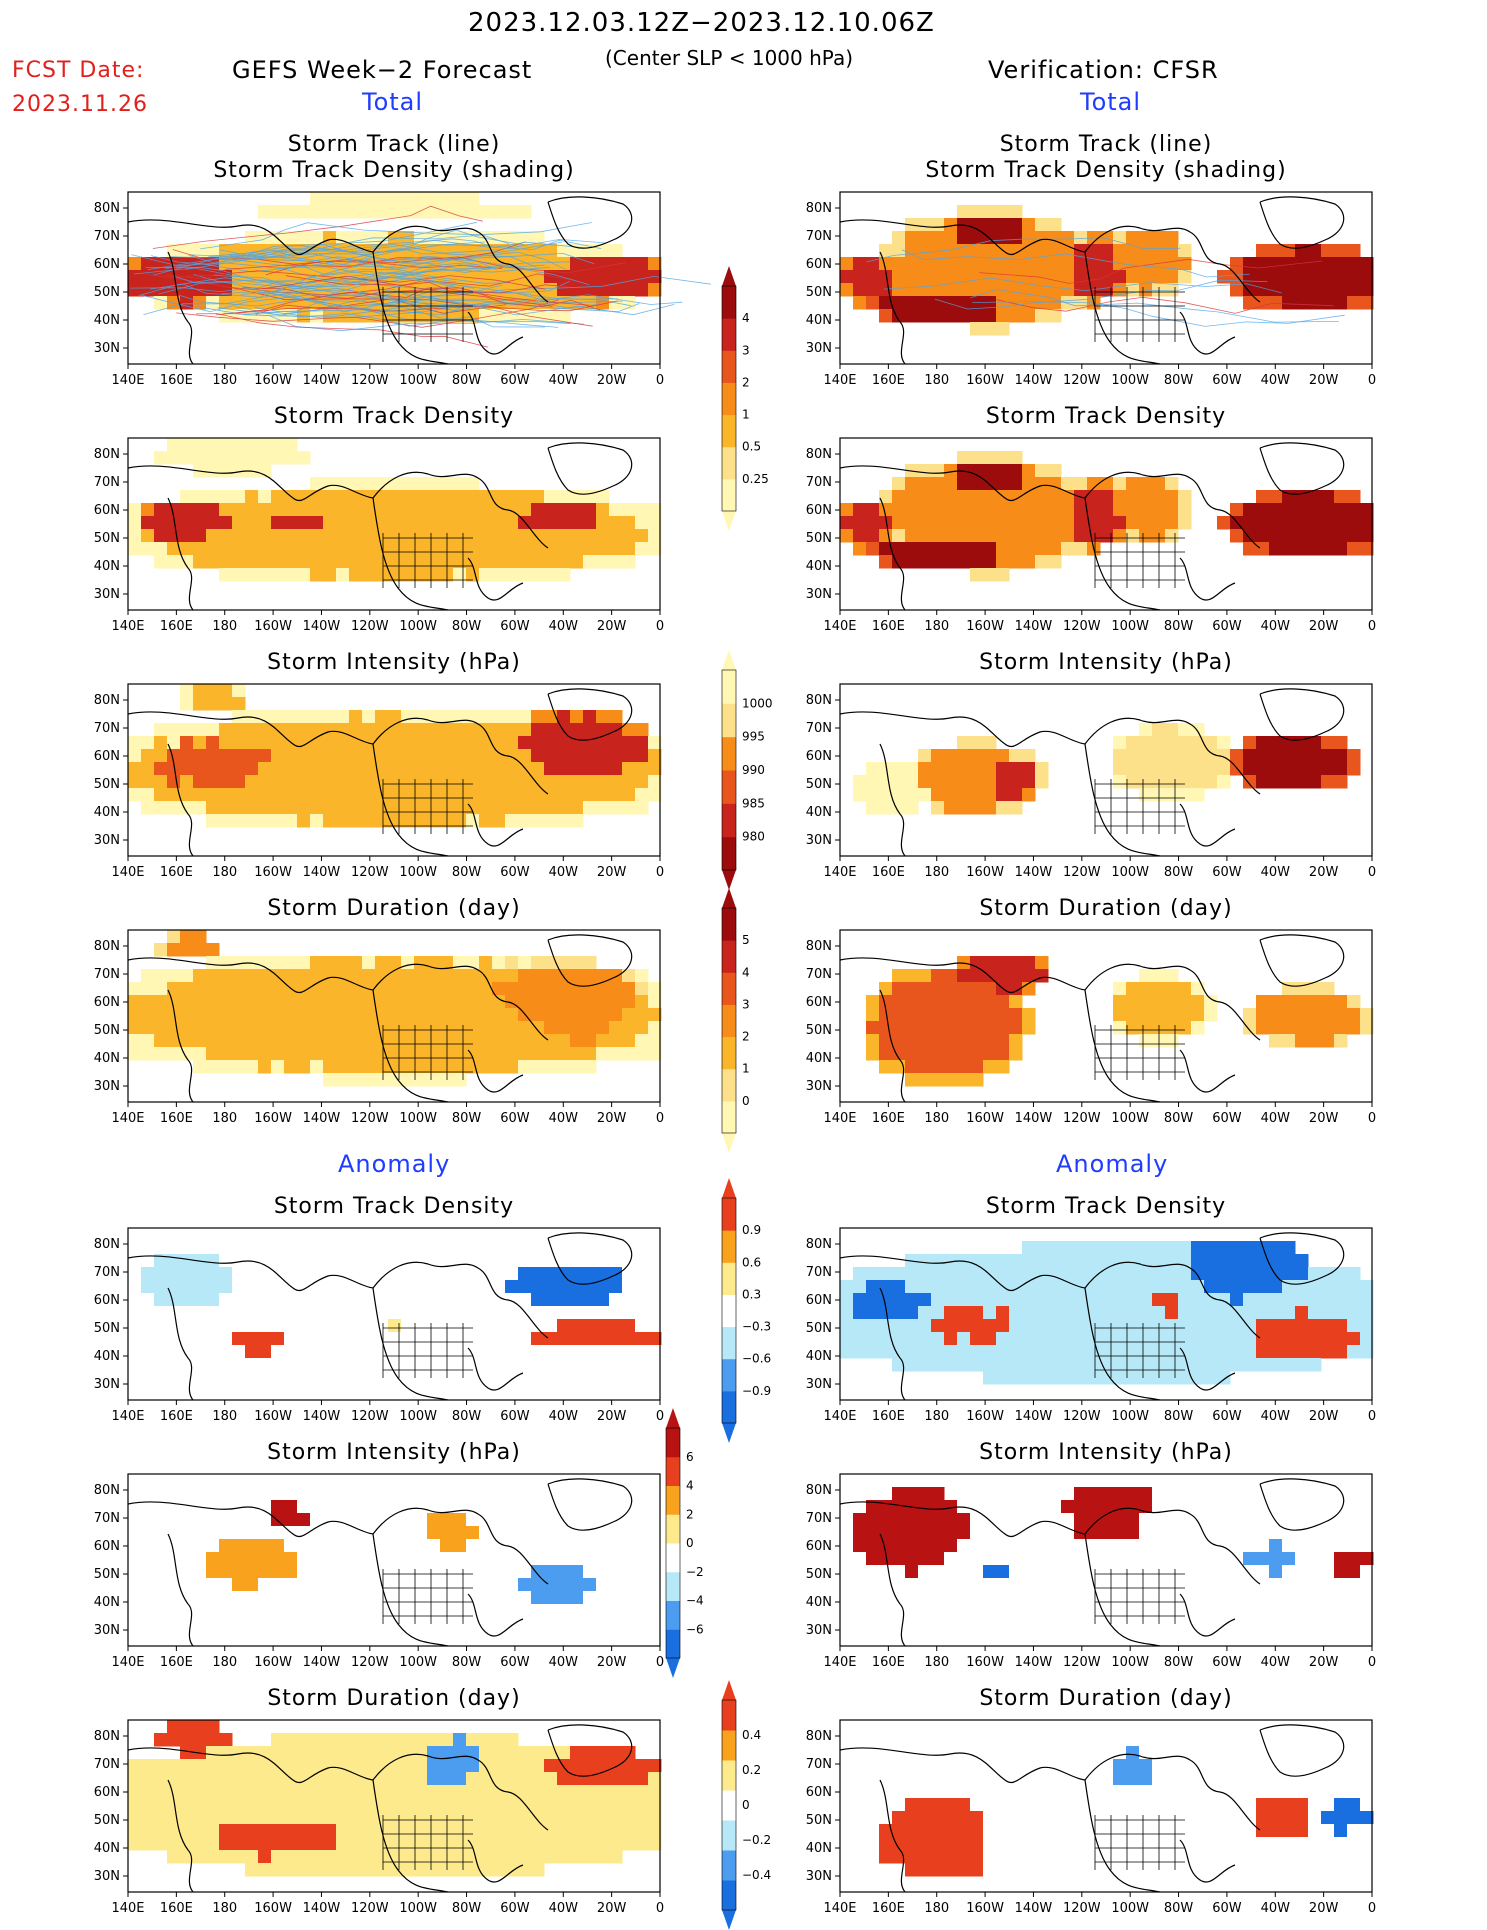  What do you see at coordinates (746, 940) in the screenshot?
I see `colorbar-label: 5` at bounding box center [746, 940].